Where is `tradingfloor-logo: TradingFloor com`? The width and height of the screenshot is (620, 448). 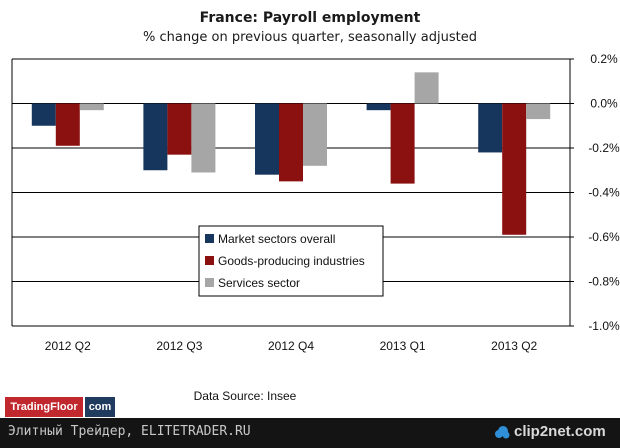
tradingfloor-logo: TradingFloor com is located at coordinates (60, 407).